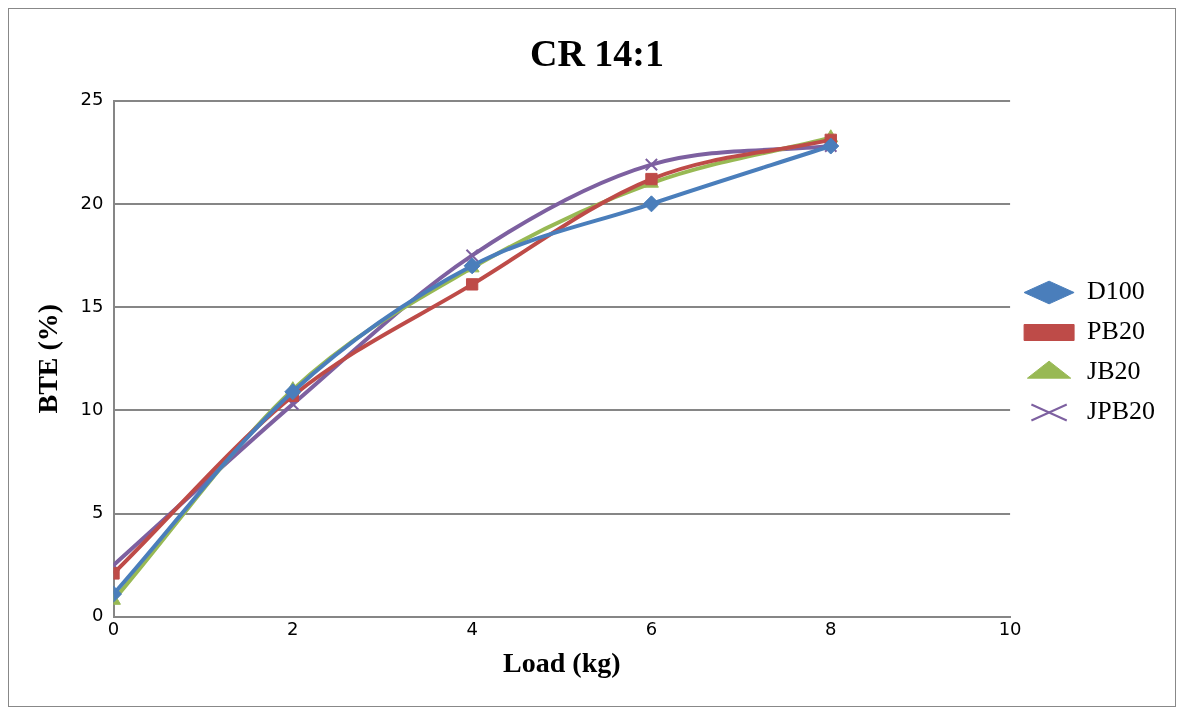  Describe the element at coordinates (92, 202) in the screenshot. I see `y-tick-label: 20` at that location.